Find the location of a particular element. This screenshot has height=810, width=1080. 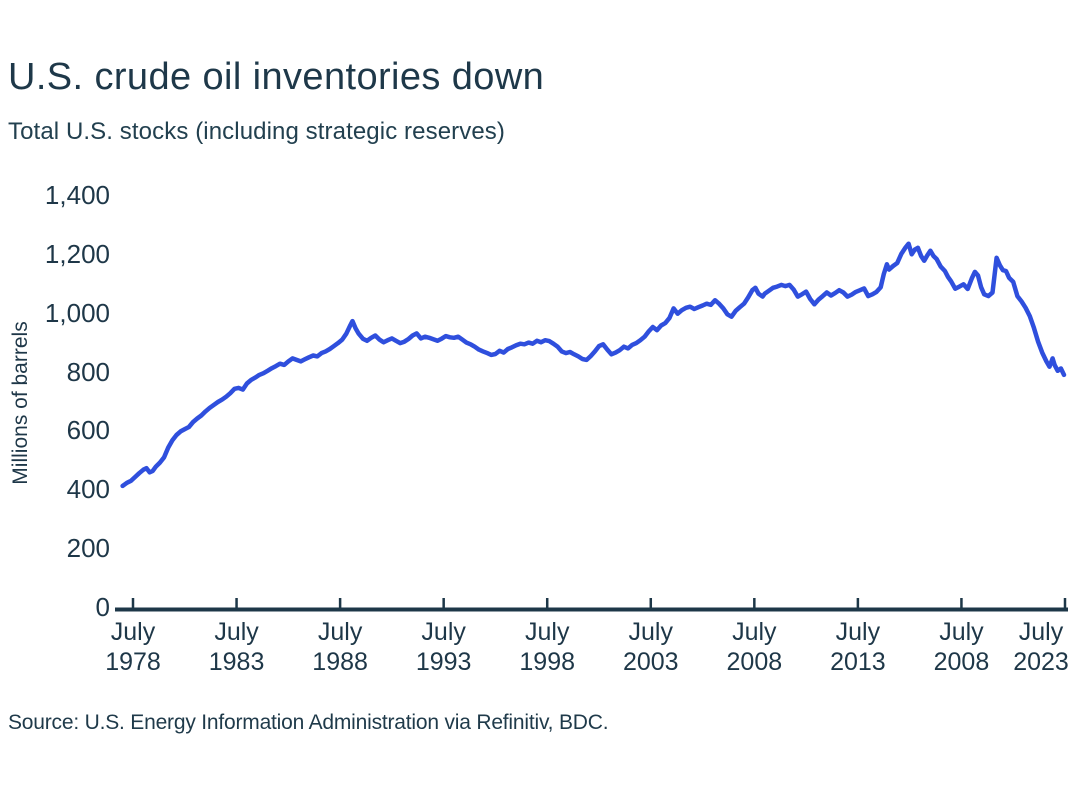

x-tick-year: 2023 is located at coordinates (1041, 662).